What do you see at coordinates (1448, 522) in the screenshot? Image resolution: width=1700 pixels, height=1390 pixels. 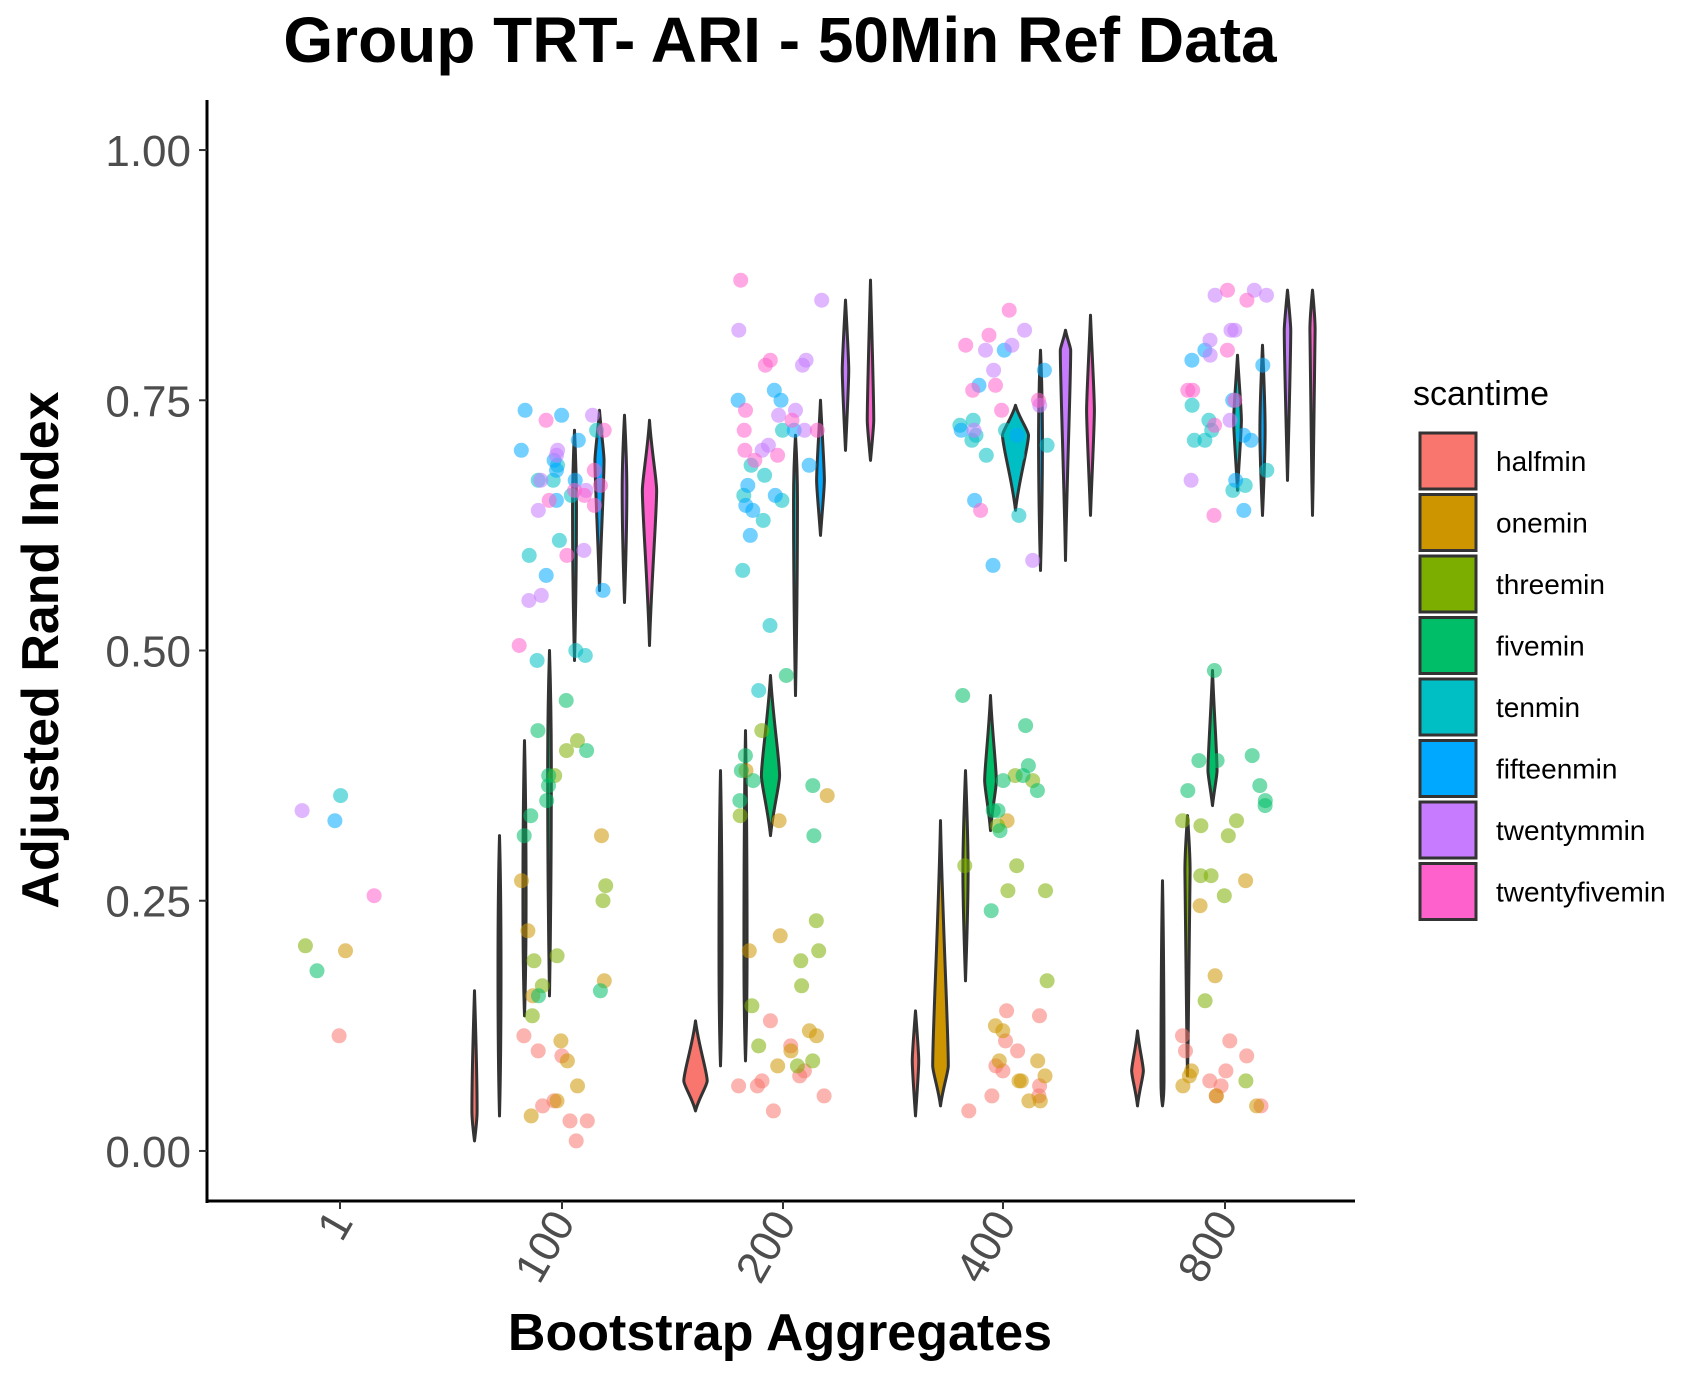 I see `legend-key-onemin` at bounding box center [1448, 522].